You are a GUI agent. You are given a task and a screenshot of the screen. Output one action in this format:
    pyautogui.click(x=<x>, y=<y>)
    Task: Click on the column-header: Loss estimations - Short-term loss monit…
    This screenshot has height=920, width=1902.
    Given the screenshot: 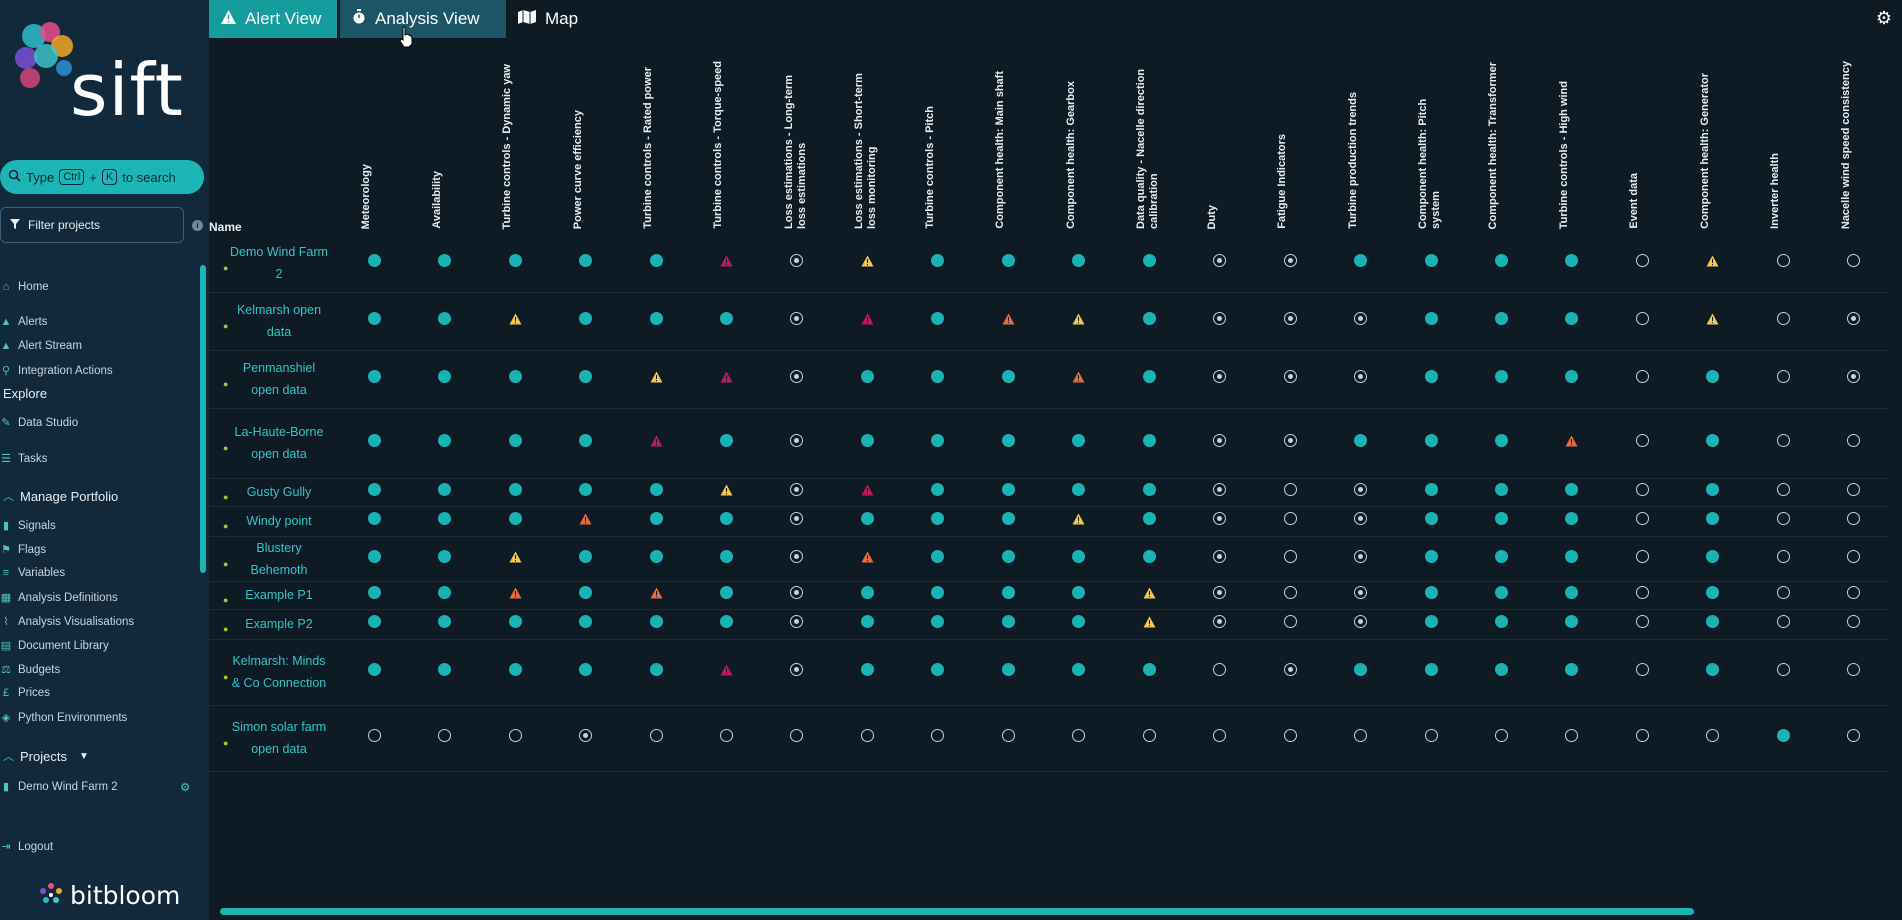 What is the action you would take?
    pyautogui.click(x=867, y=144)
    